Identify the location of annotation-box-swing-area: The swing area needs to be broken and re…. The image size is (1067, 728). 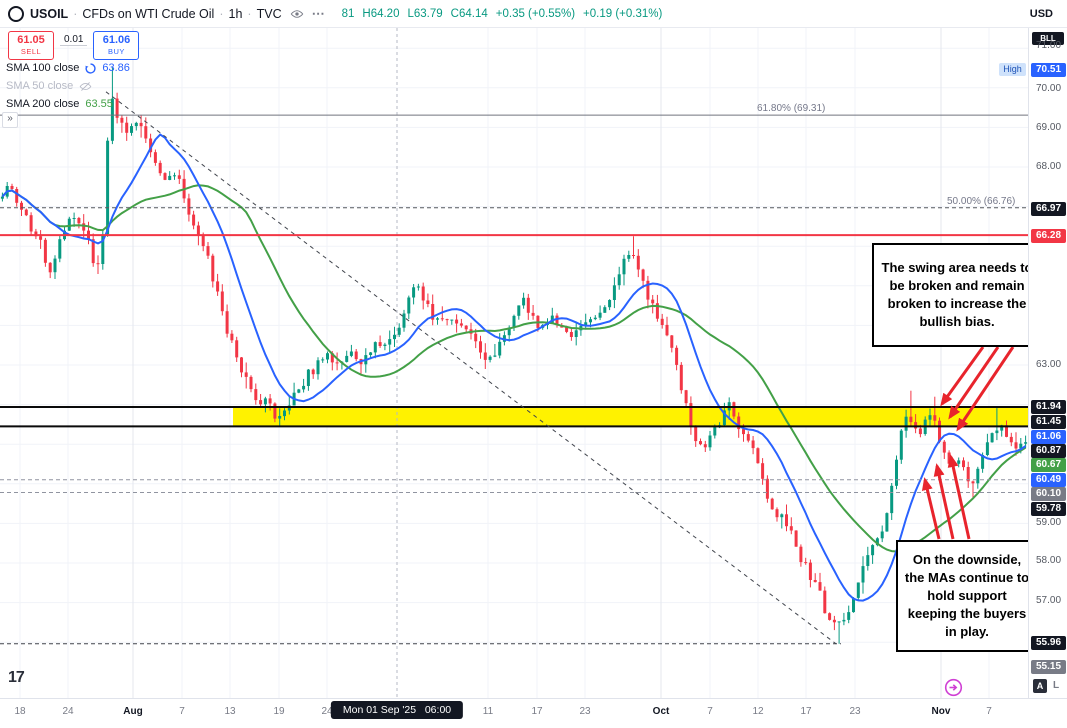
(957, 295).